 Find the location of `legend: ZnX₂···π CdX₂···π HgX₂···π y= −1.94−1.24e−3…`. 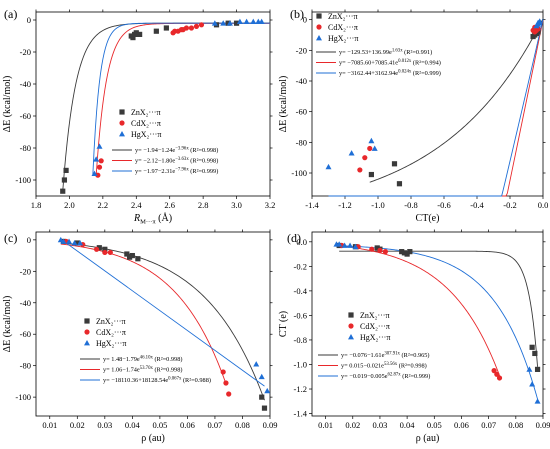

legend: ZnX₂···π CdX₂···π HgX₂···π y= −1.94−1.24e−3… is located at coordinates (165, 141).